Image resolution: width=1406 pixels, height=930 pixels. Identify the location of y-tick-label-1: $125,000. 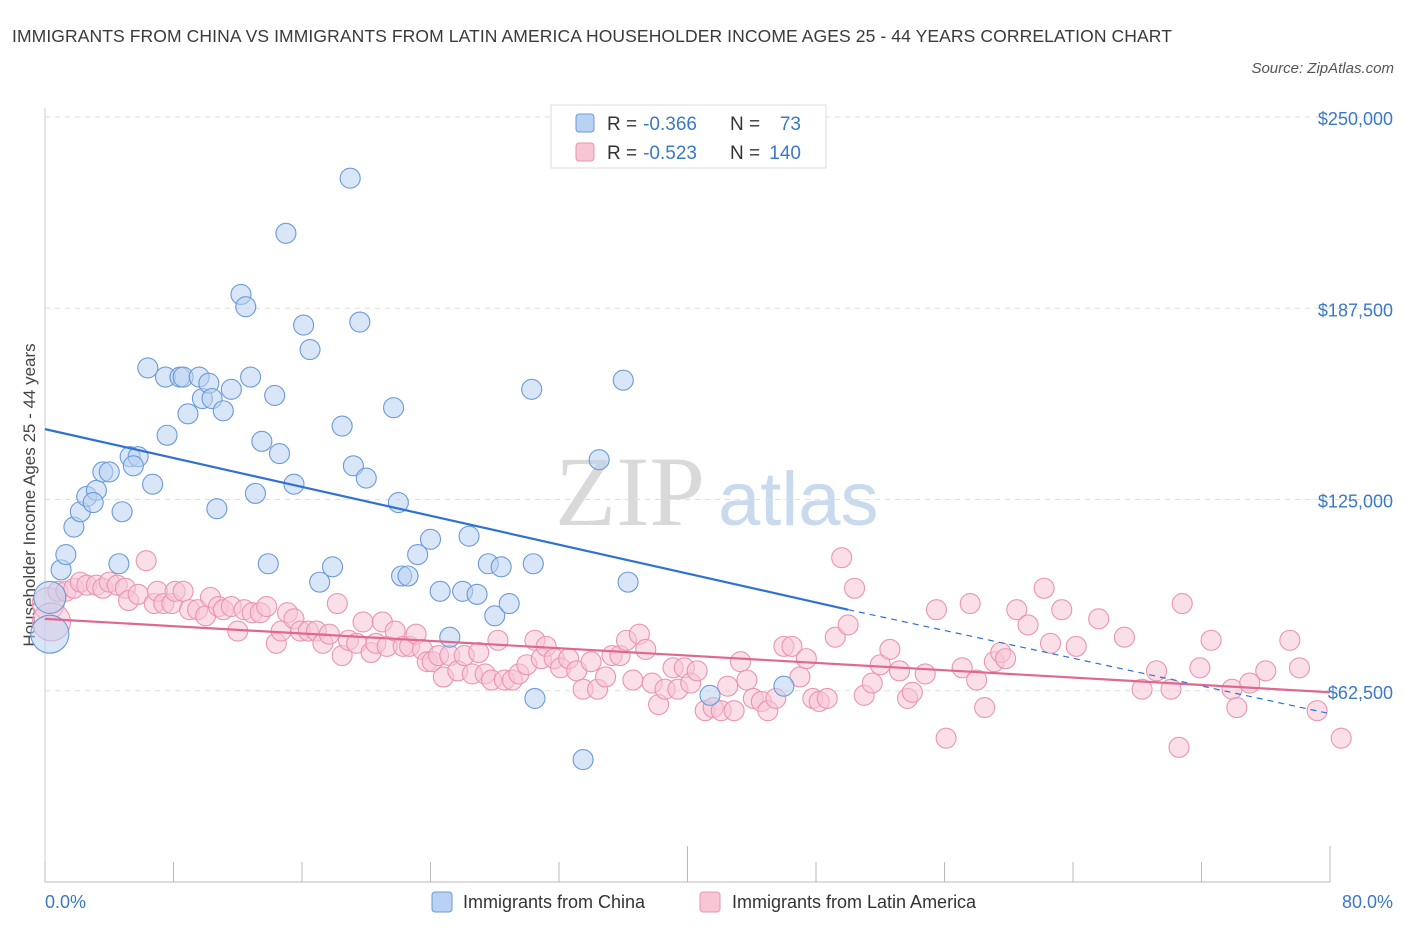
(1355, 502).